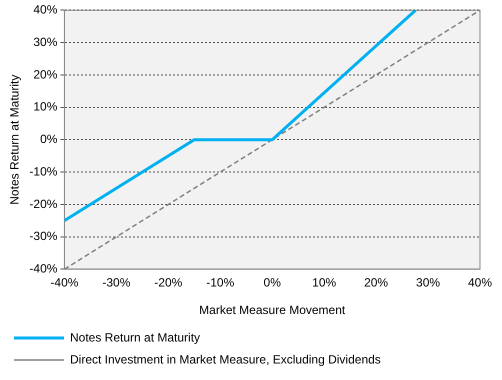  I want to click on y-tick-label: -40%, so click(43, 269).